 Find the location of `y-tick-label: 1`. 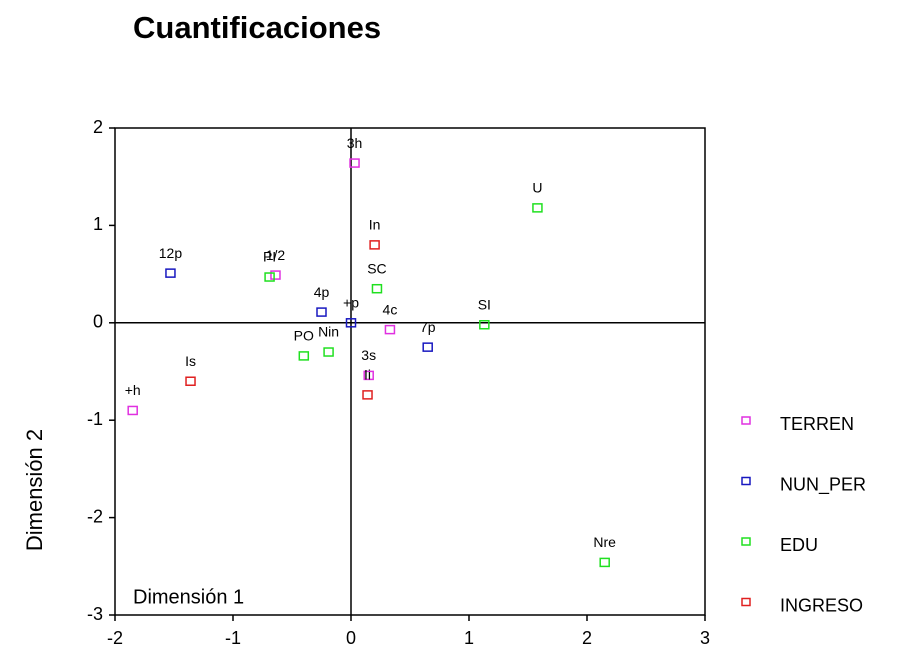

y-tick-label: 1 is located at coordinates (98, 224).